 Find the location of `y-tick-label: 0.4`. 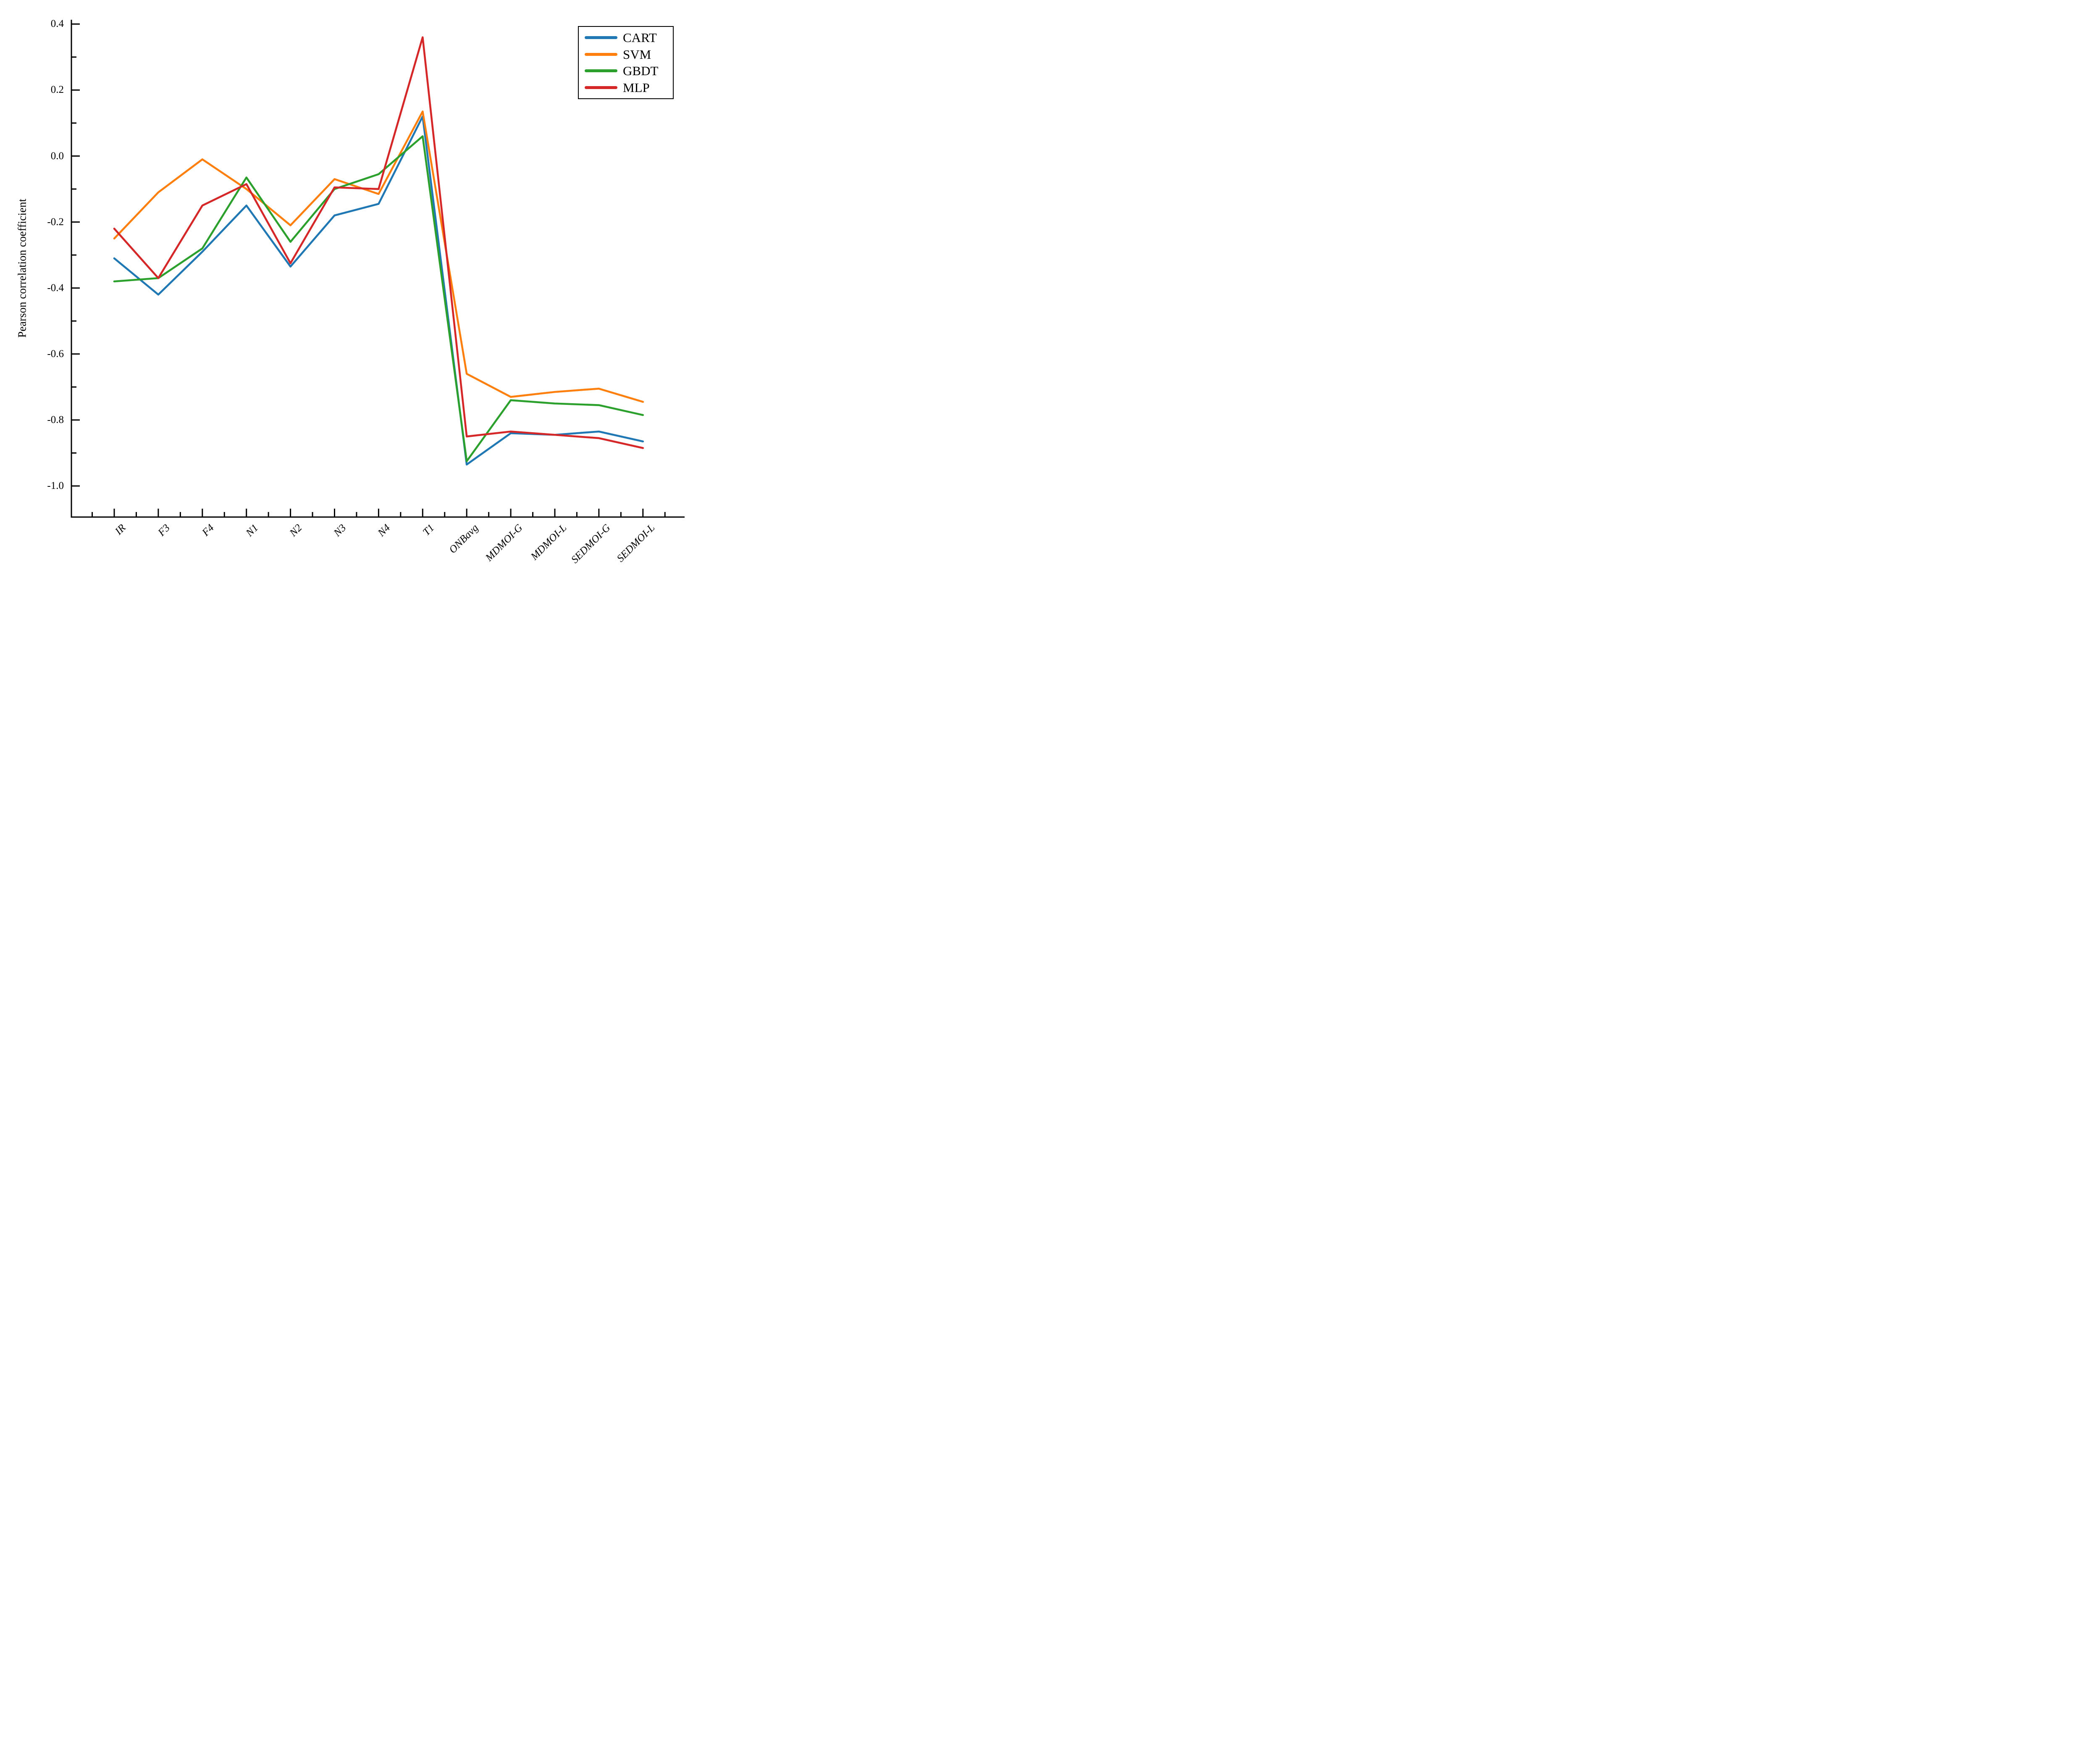

y-tick-label: 0.4 is located at coordinates (57, 24).